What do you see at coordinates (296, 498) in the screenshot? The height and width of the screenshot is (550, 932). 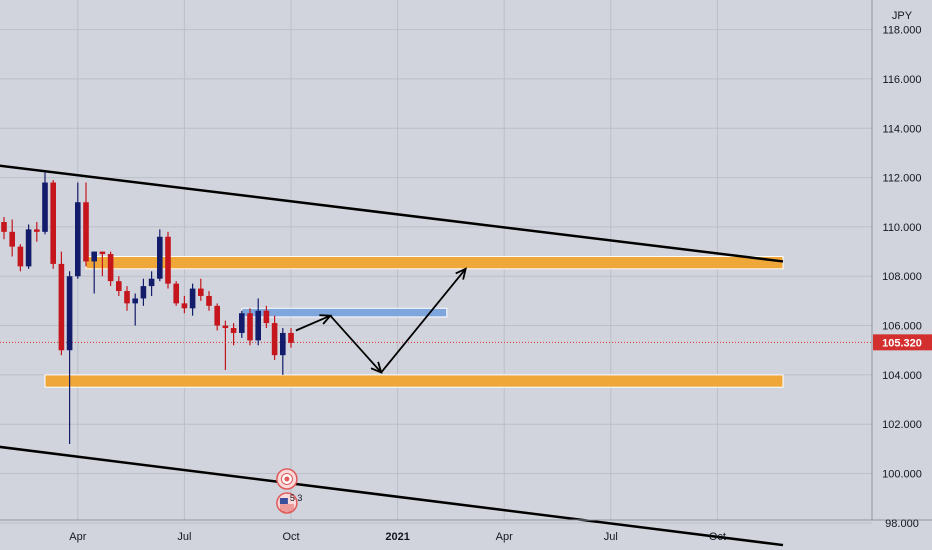 I see `event-count-label: 5 3` at bounding box center [296, 498].